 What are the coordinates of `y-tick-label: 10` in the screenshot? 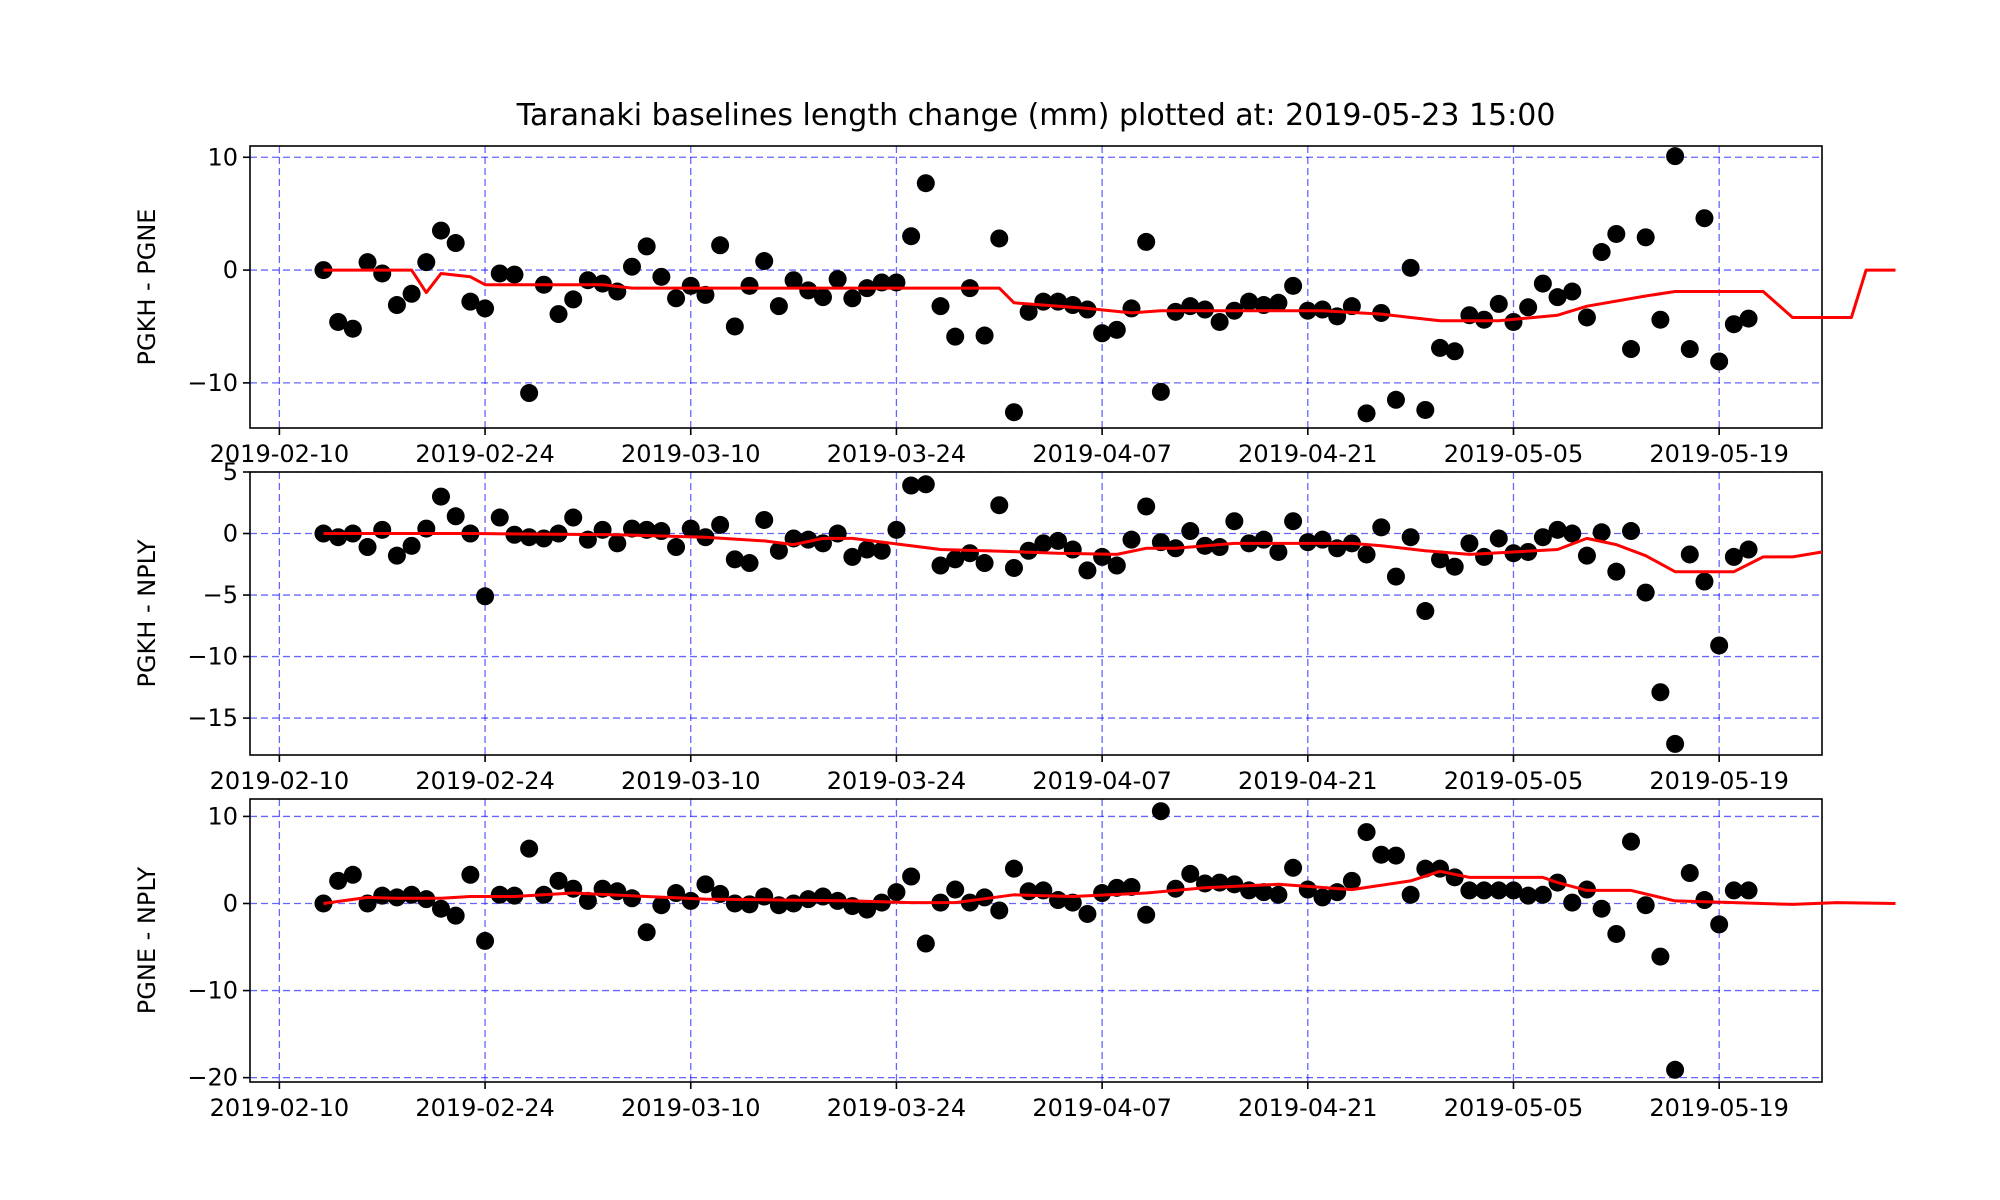 It's located at (222, 816).